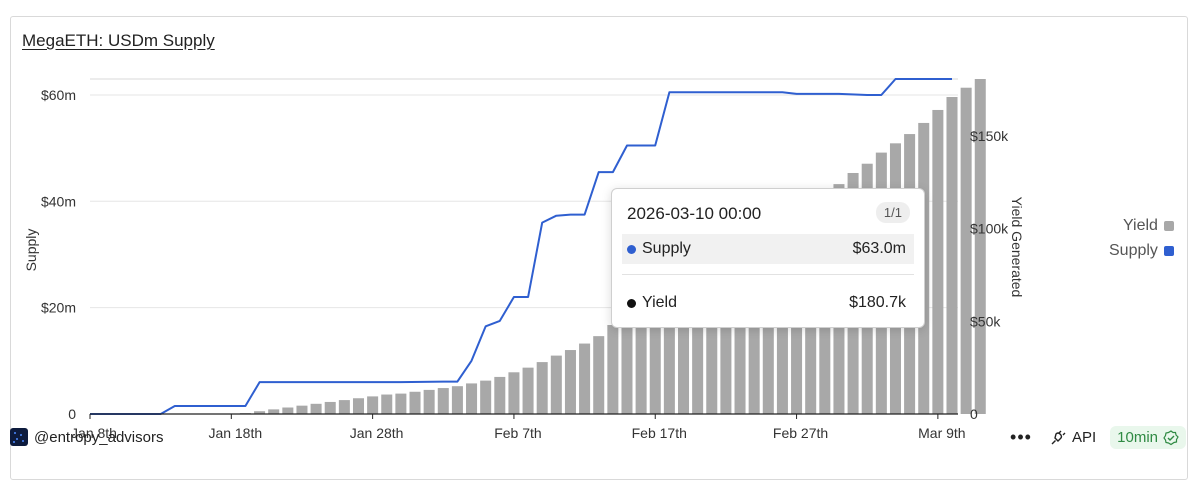  Describe the element at coordinates (877, 302) in the screenshot. I see `tooltip-value-yield: $180.7k` at that location.